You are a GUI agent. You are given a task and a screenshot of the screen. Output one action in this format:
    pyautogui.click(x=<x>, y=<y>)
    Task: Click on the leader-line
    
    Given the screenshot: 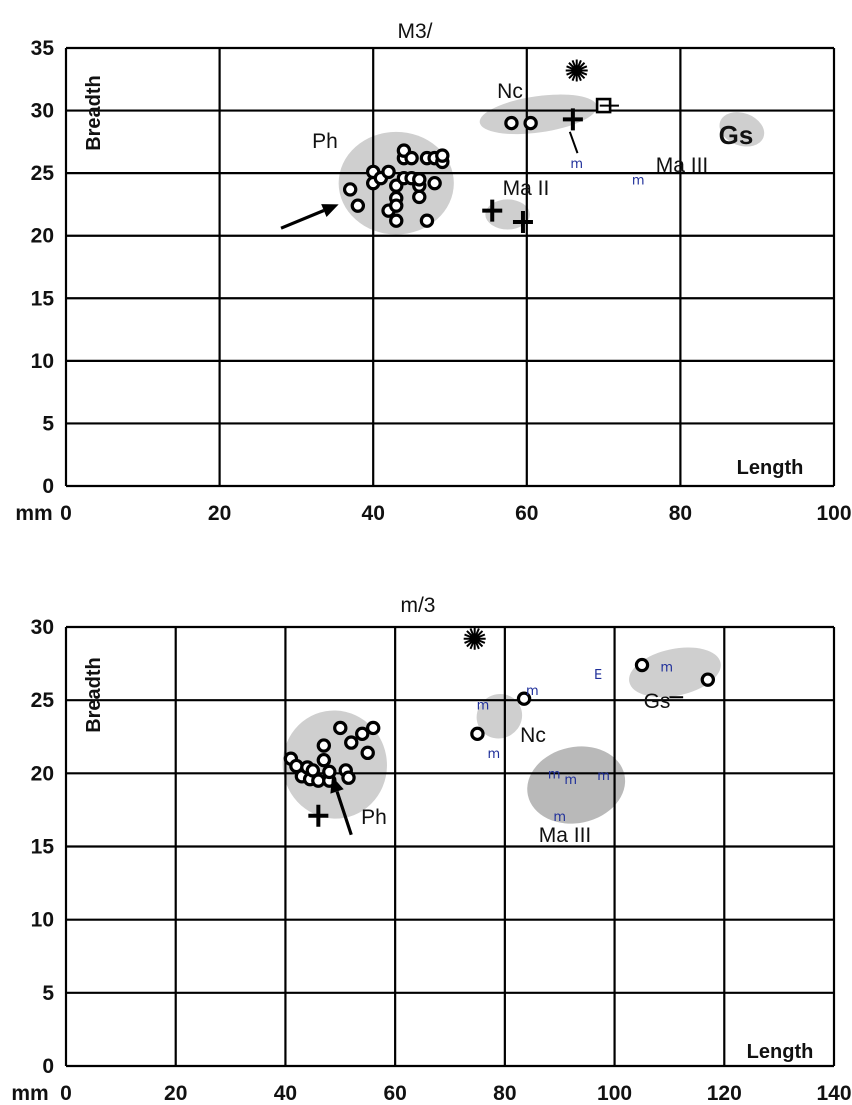 What is the action you would take?
    pyautogui.click(x=573, y=142)
    